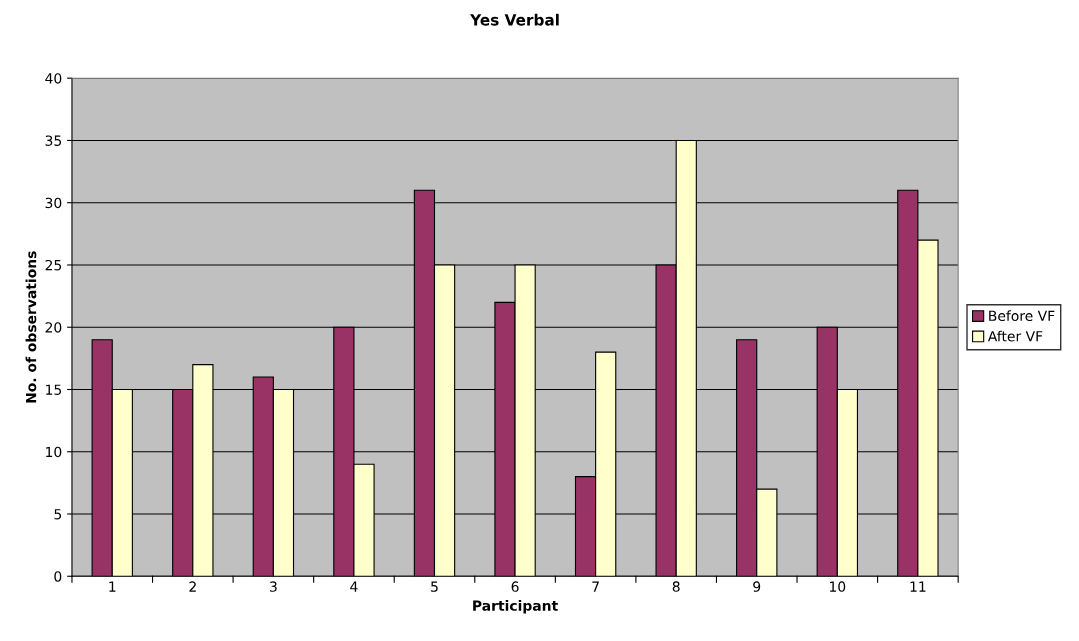  Describe the element at coordinates (54, 389) in the screenshot. I see `y-tick-label: 15` at that location.